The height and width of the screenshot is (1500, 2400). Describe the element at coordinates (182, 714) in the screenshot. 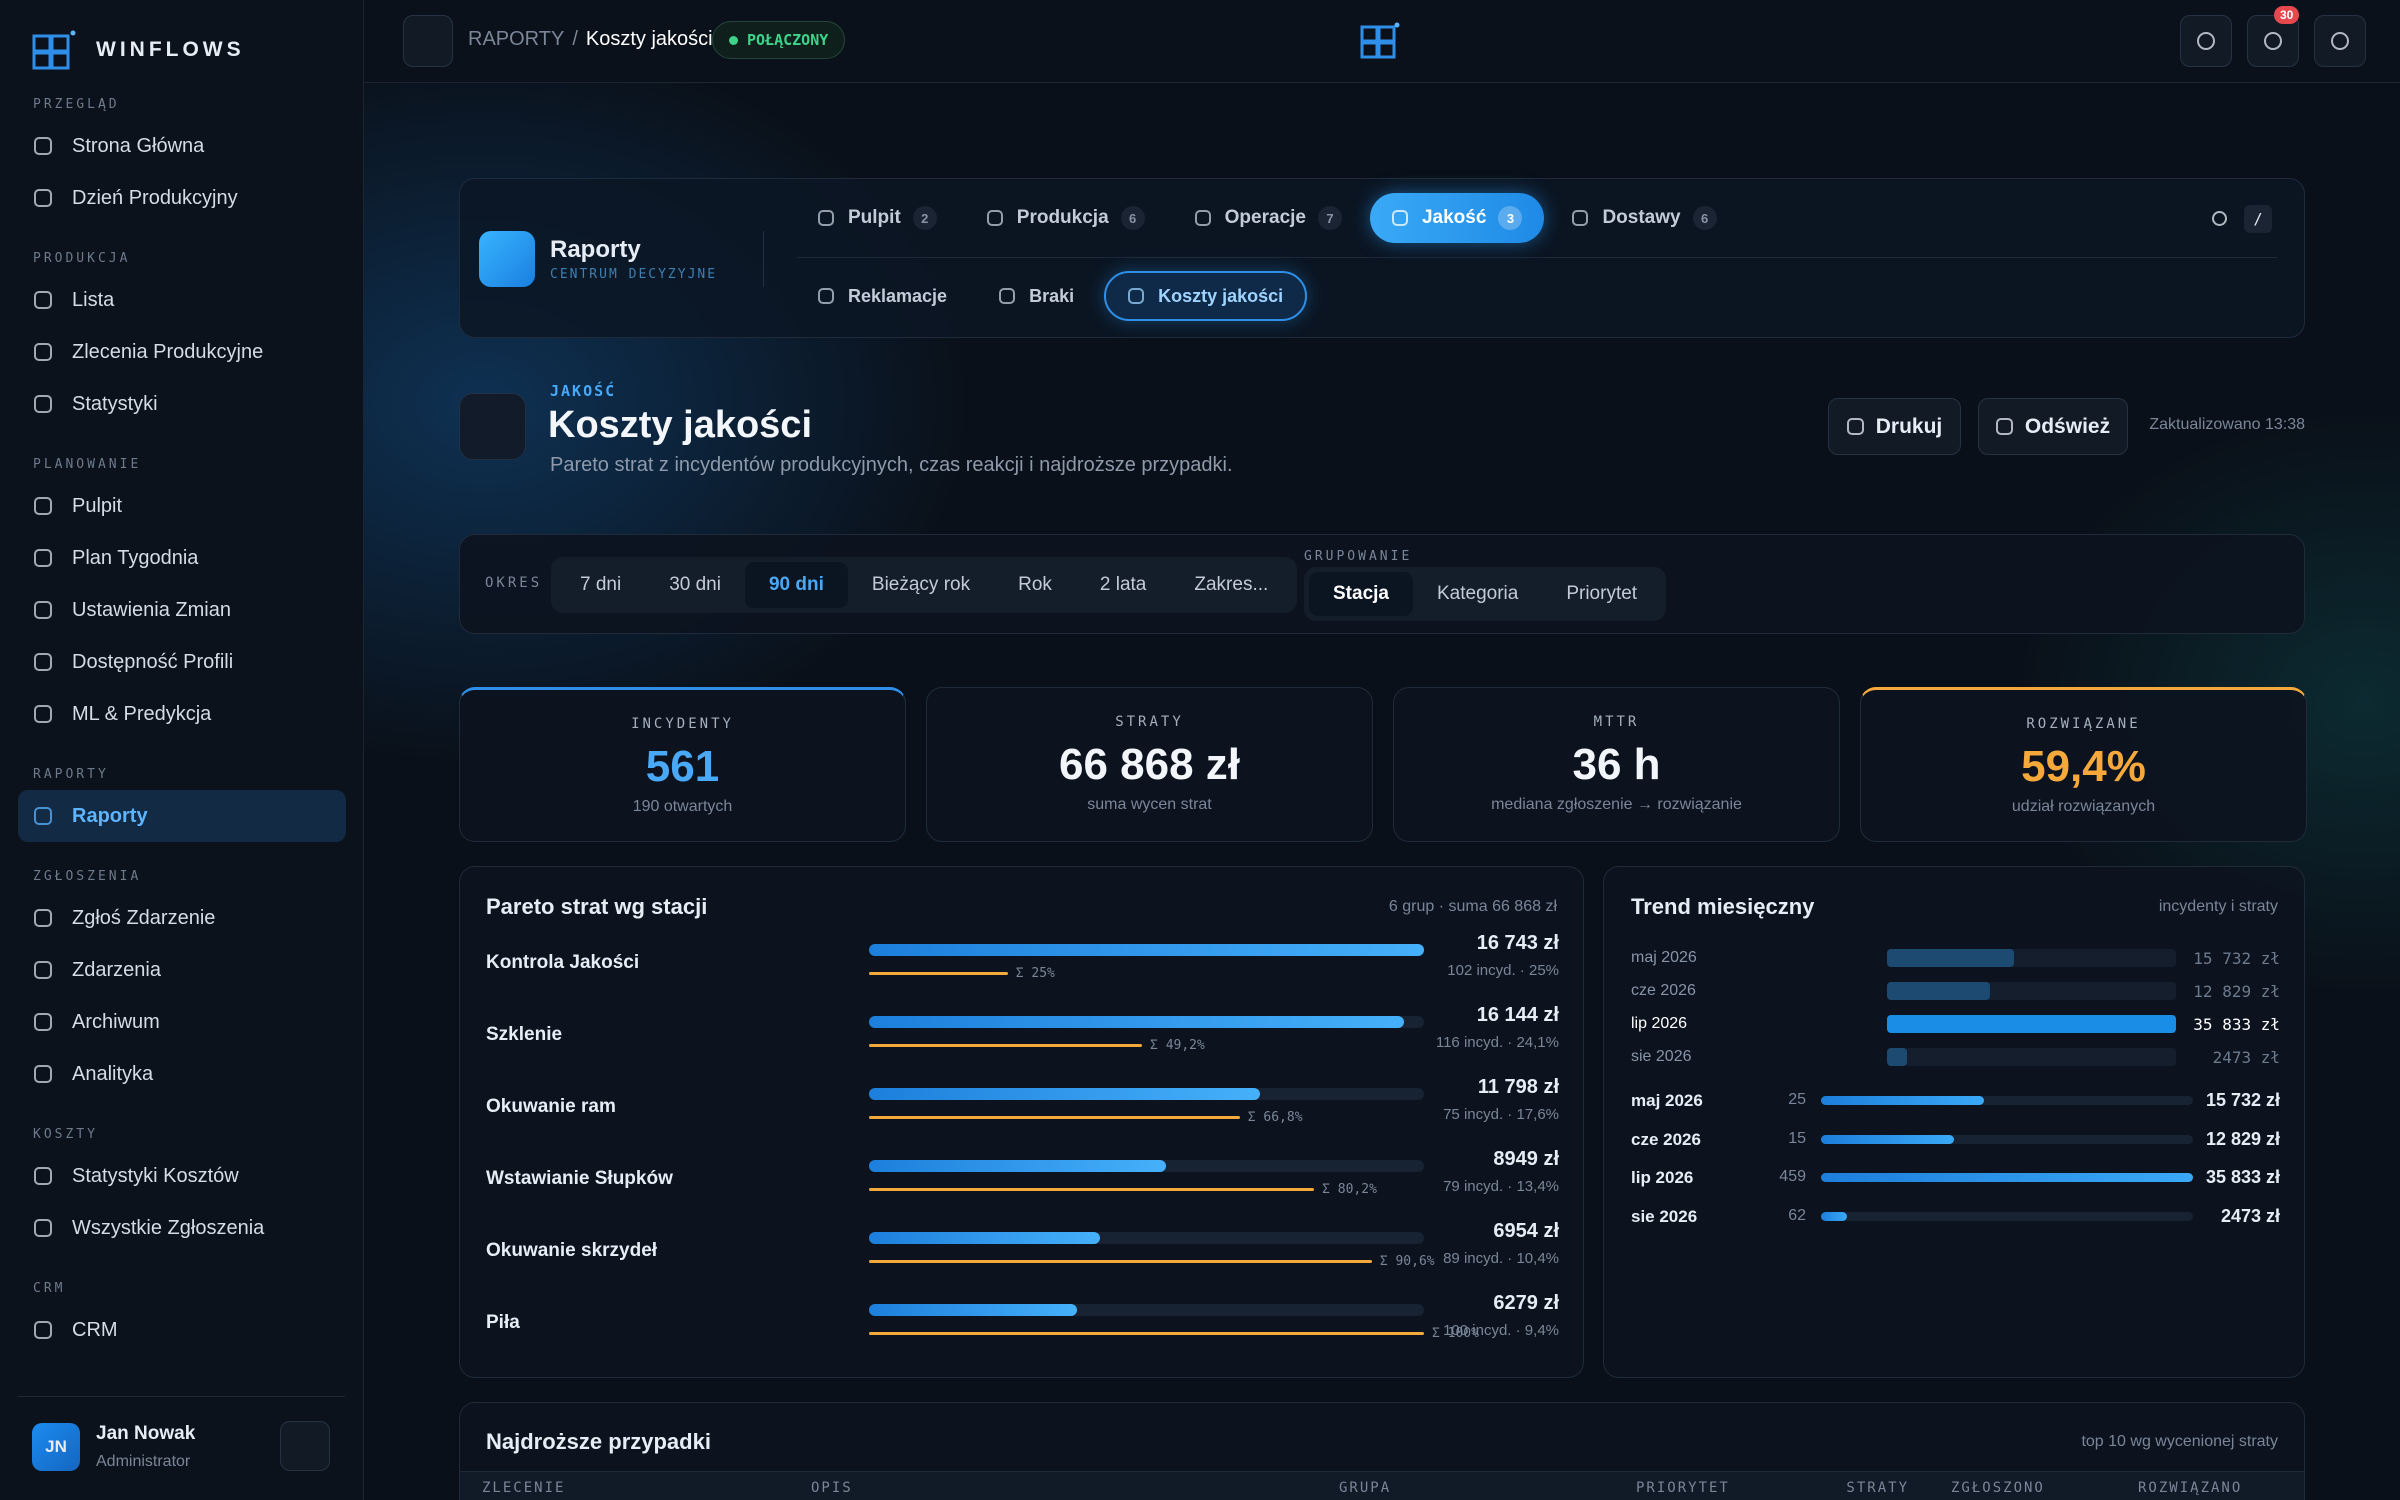

I see `nav-item: ML & Predykcja` at that location.